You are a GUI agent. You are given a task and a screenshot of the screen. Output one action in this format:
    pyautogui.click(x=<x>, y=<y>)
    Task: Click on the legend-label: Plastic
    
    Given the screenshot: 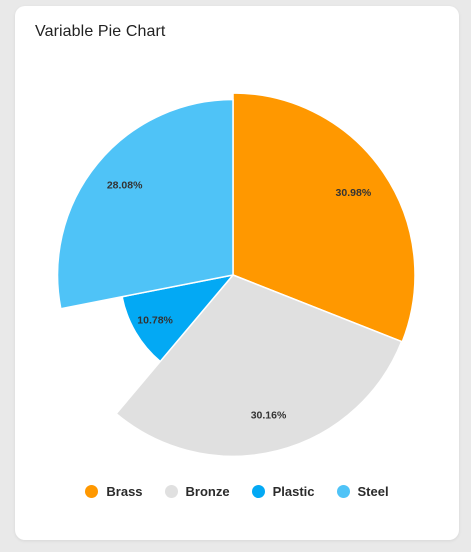 What is the action you would take?
    pyautogui.click(x=293, y=491)
    